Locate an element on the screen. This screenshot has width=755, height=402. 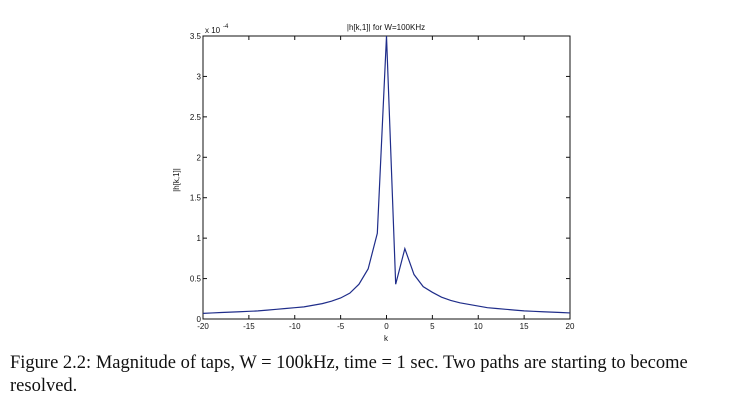
x-tick-label: 0 is located at coordinates (386, 326).